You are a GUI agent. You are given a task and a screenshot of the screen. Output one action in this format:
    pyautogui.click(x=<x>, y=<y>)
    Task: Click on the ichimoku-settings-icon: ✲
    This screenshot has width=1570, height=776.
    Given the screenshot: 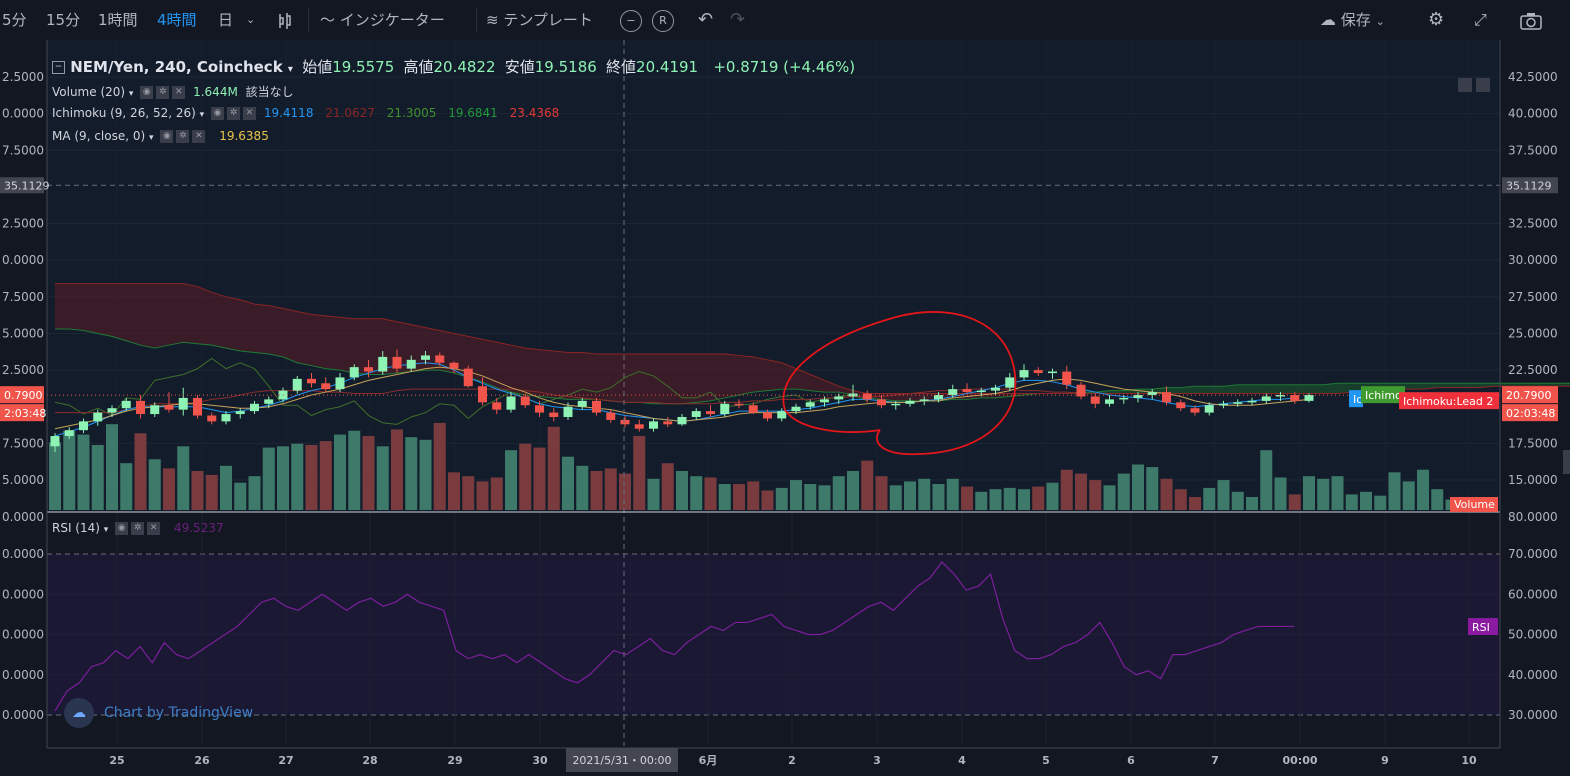 What is the action you would take?
    pyautogui.click(x=233, y=113)
    